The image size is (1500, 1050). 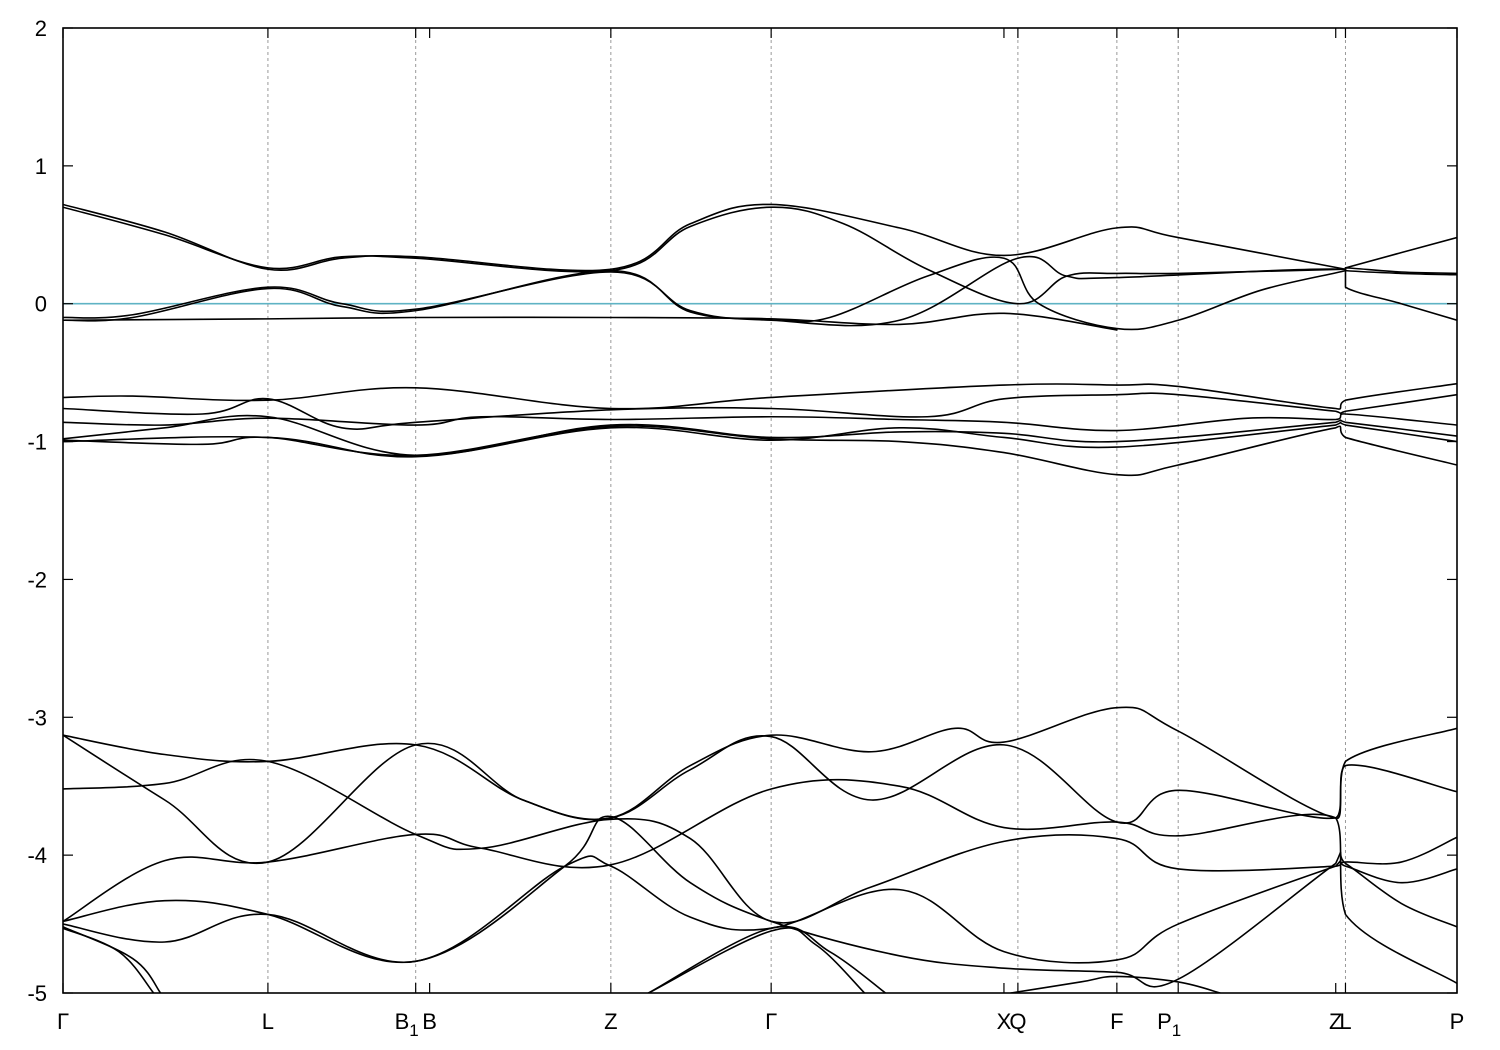 What do you see at coordinates (1116, 1021) in the screenshot?
I see `x-tick-label-8: F` at bounding box center [1116, 1021].